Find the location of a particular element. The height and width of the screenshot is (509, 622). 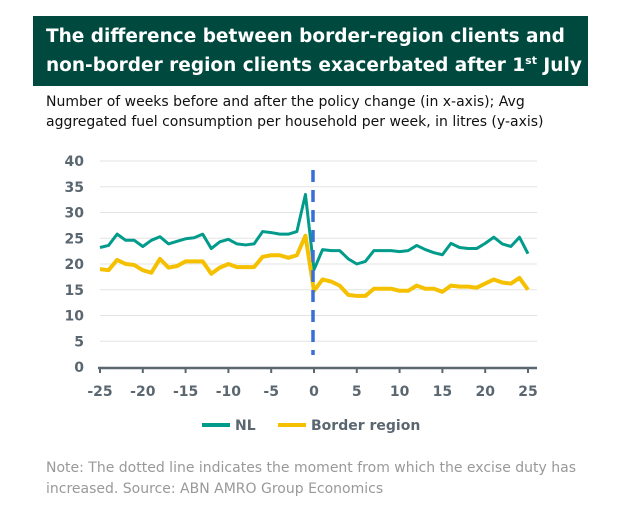

y-tick-label: 25 is located at coordinates (74, 239).